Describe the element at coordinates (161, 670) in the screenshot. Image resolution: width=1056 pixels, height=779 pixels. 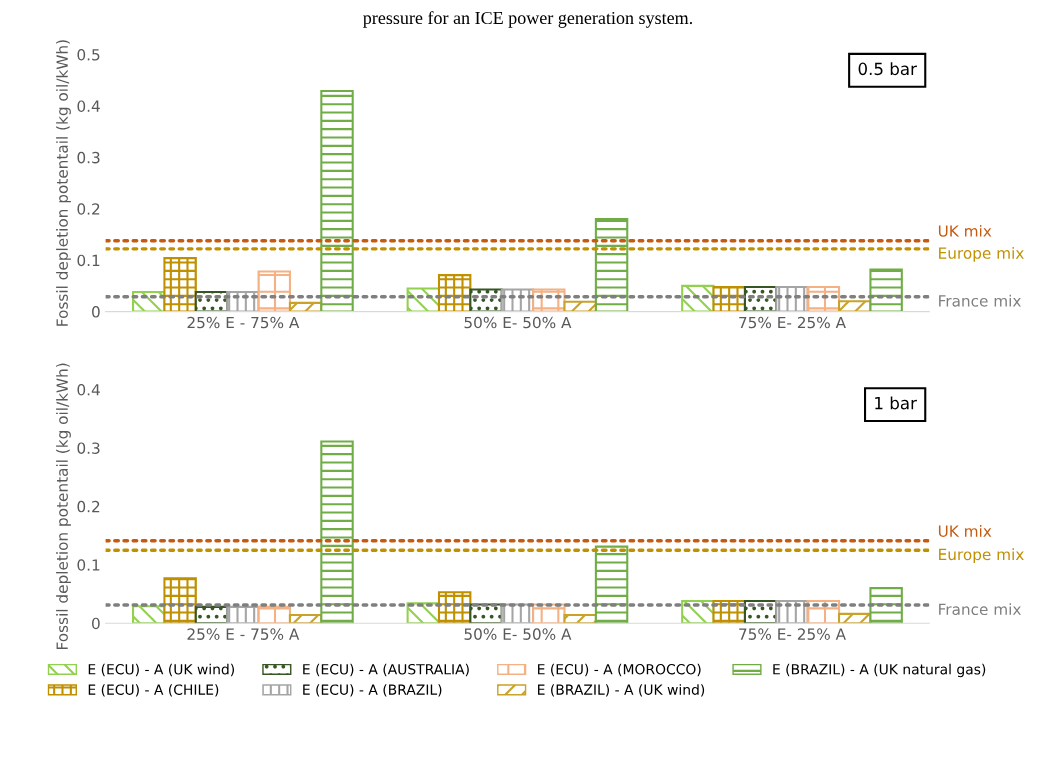
I see `legend-label: E (ECU) - A (UK wind)` at that location.